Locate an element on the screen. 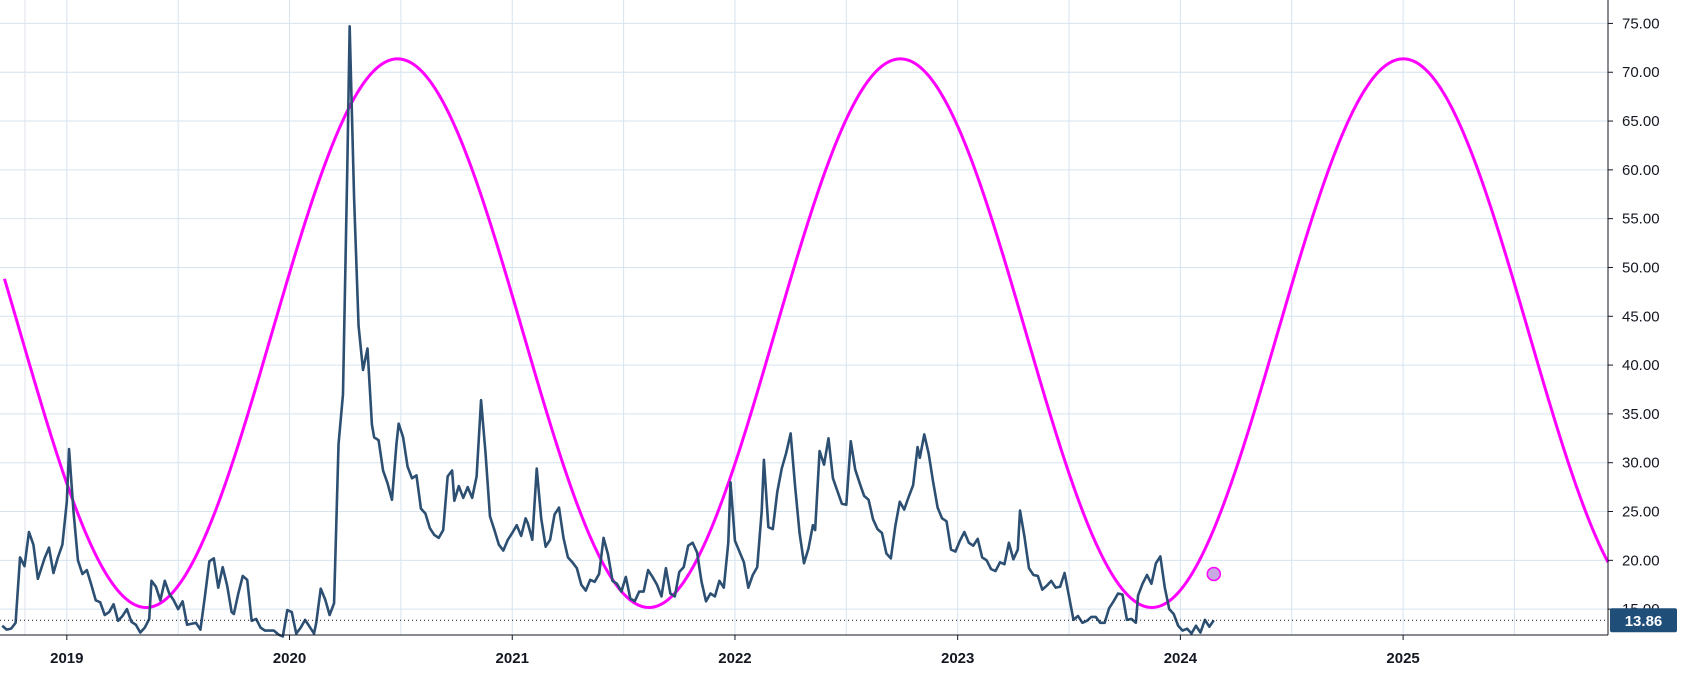  y-tick-label: 25.00 is located at coordinates (1641, 512).